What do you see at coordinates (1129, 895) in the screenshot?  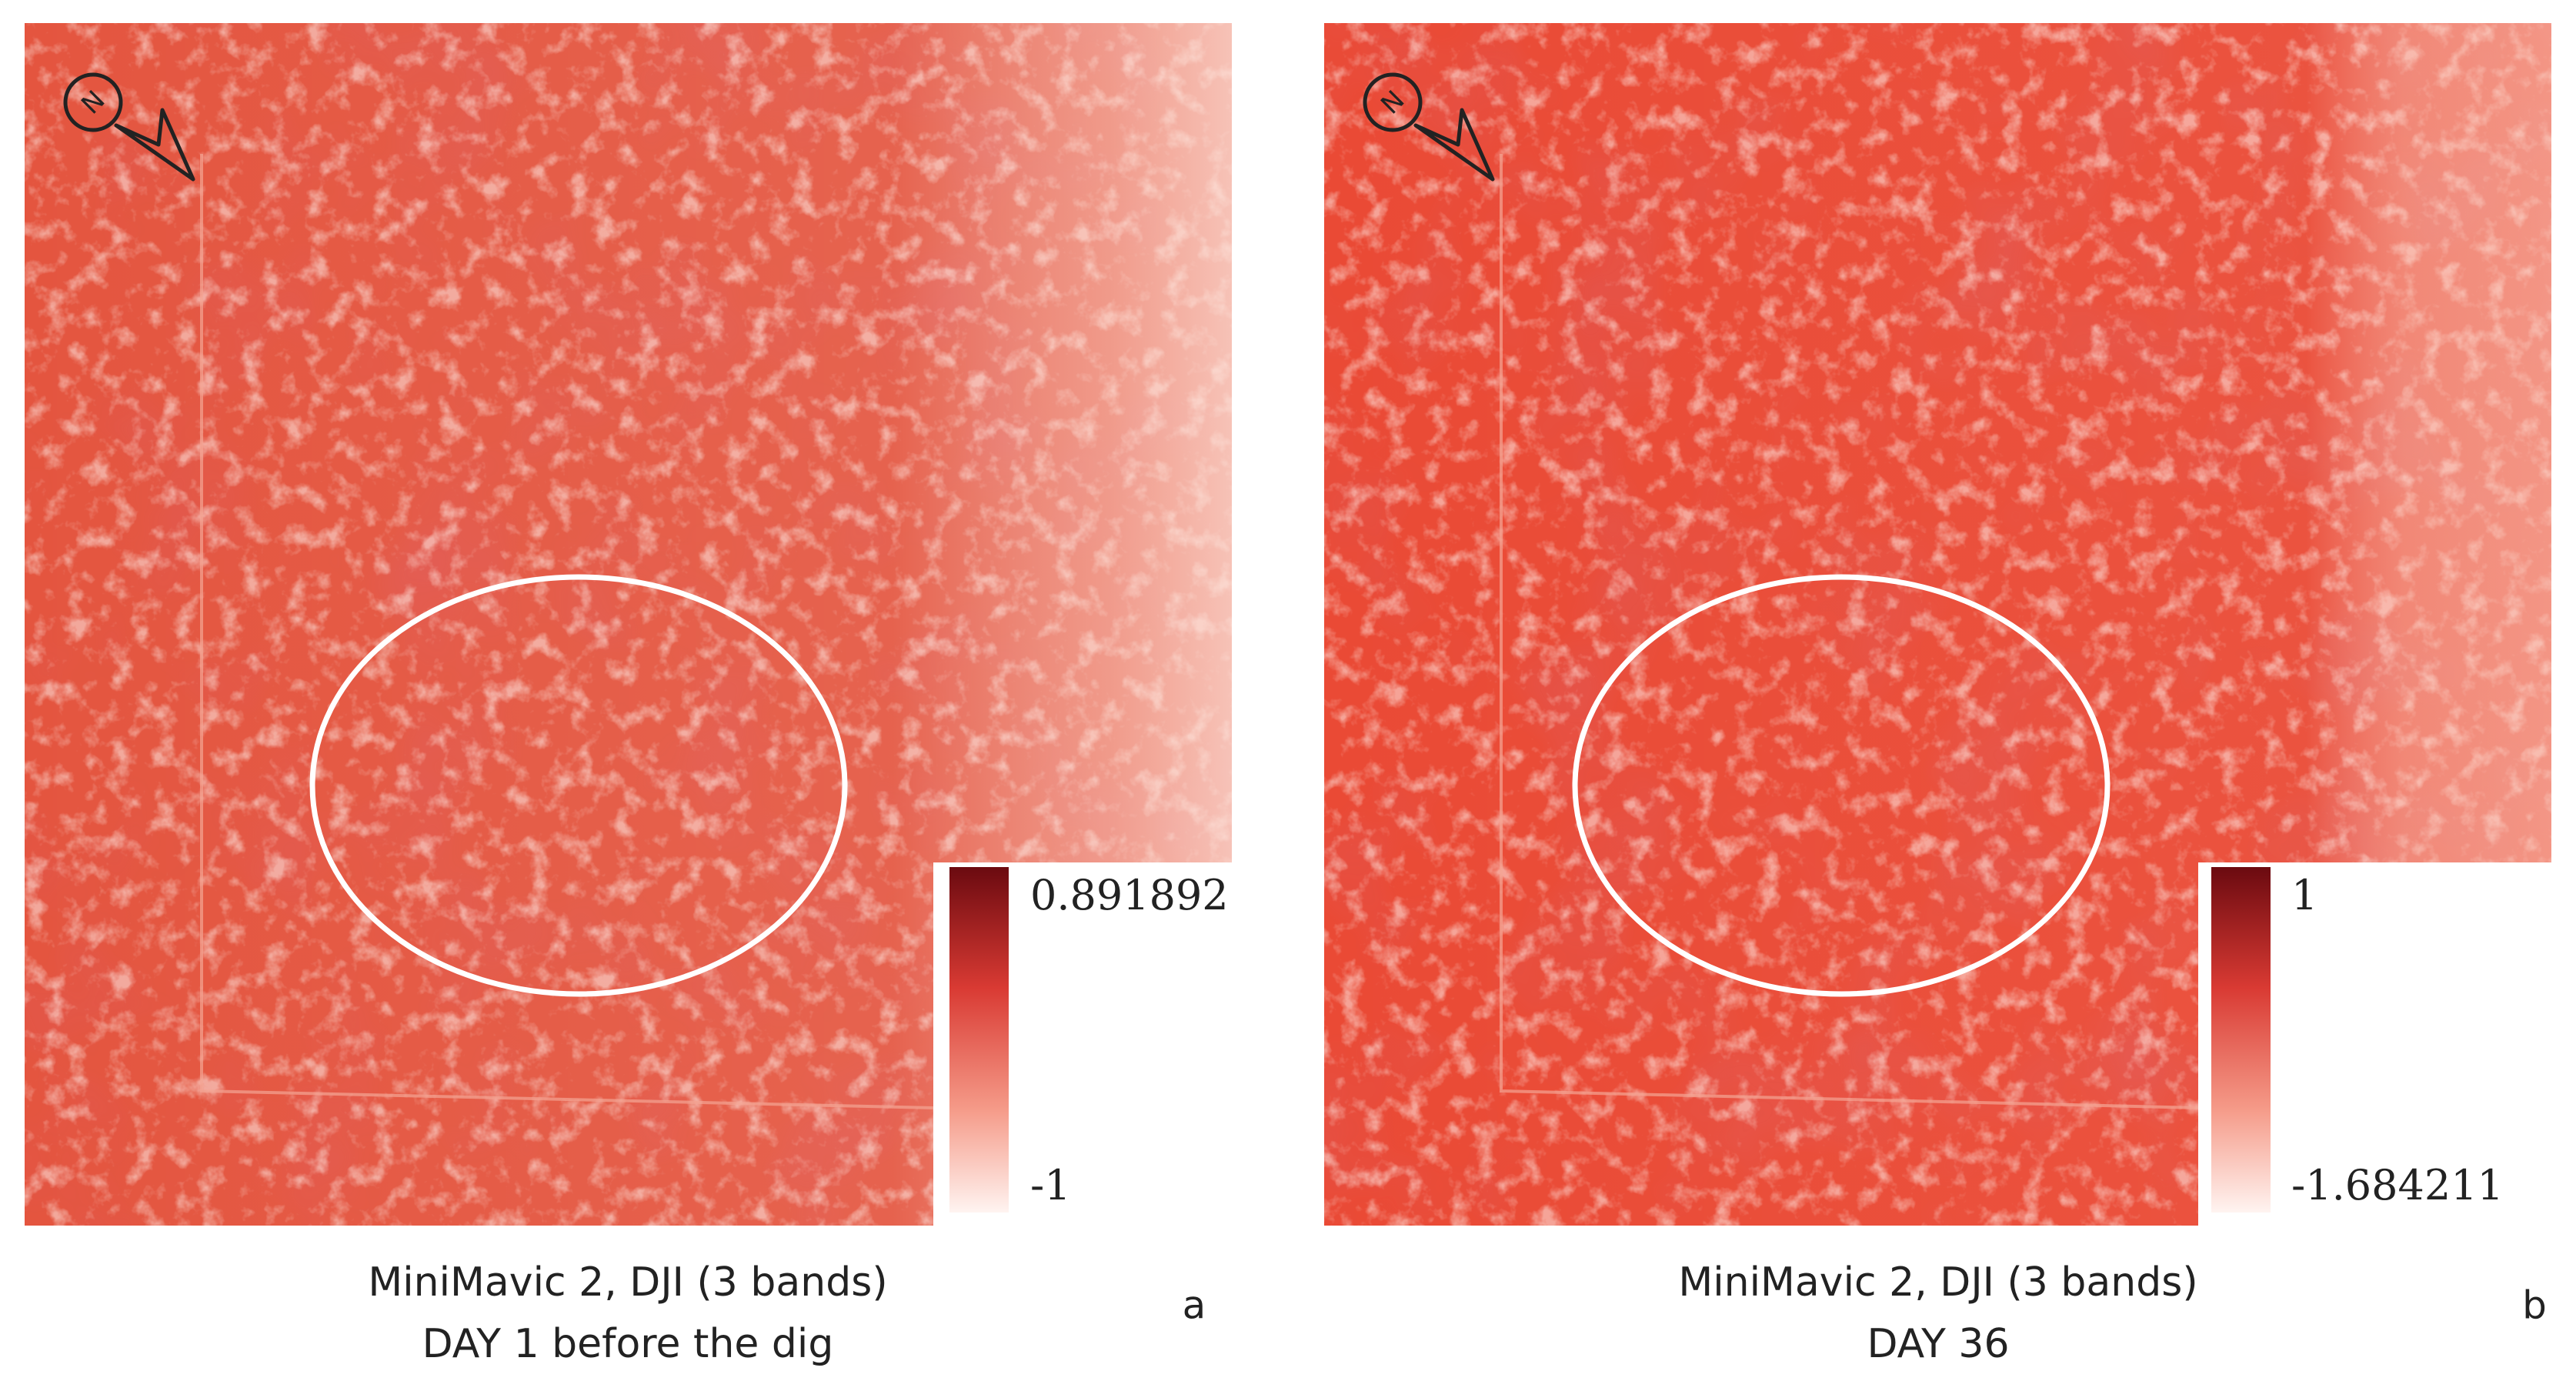 I see `colorbar-max: 0.891892` at bounding box center [1129, 895].